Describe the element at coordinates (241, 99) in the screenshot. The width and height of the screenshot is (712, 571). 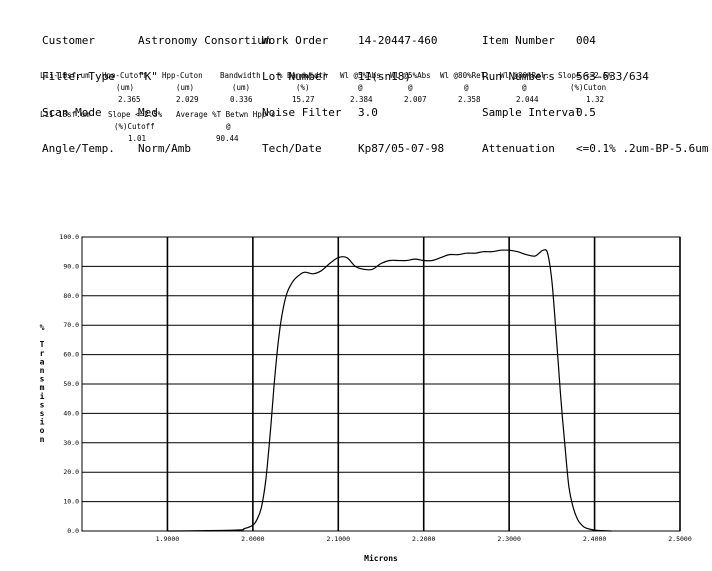
I see `table-cell: 0.336` at that location.